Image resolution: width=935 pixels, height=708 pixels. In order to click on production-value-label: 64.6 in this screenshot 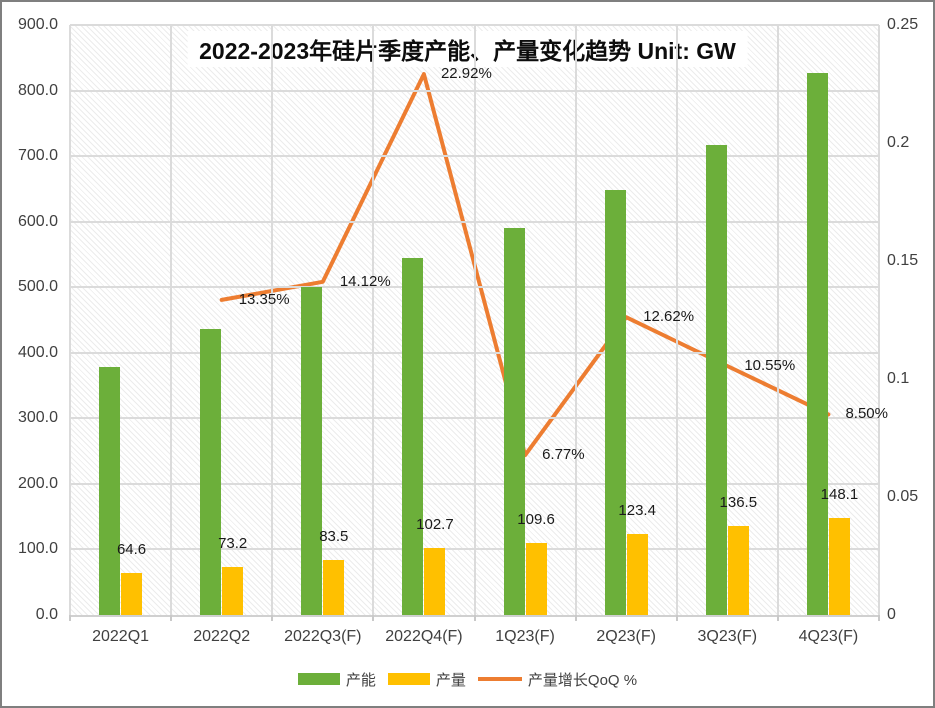, I will do `click(131, 549)`.